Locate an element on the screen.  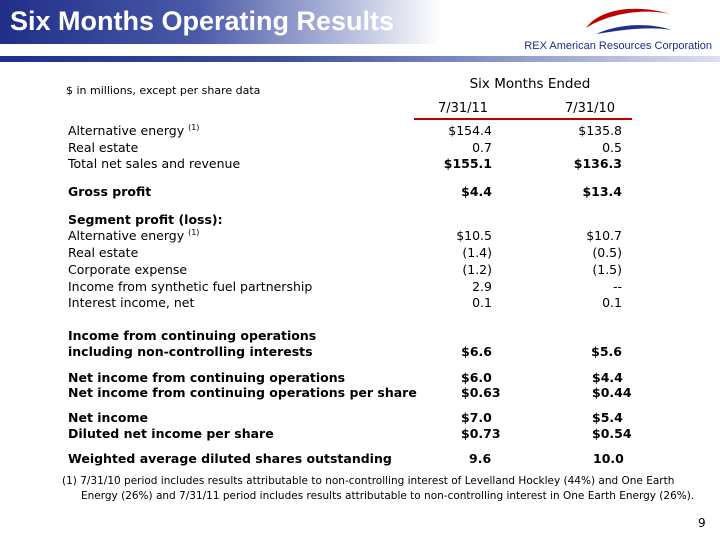
value-2011-net-cont-share: $0.63 is located at coordinates (481, 392).